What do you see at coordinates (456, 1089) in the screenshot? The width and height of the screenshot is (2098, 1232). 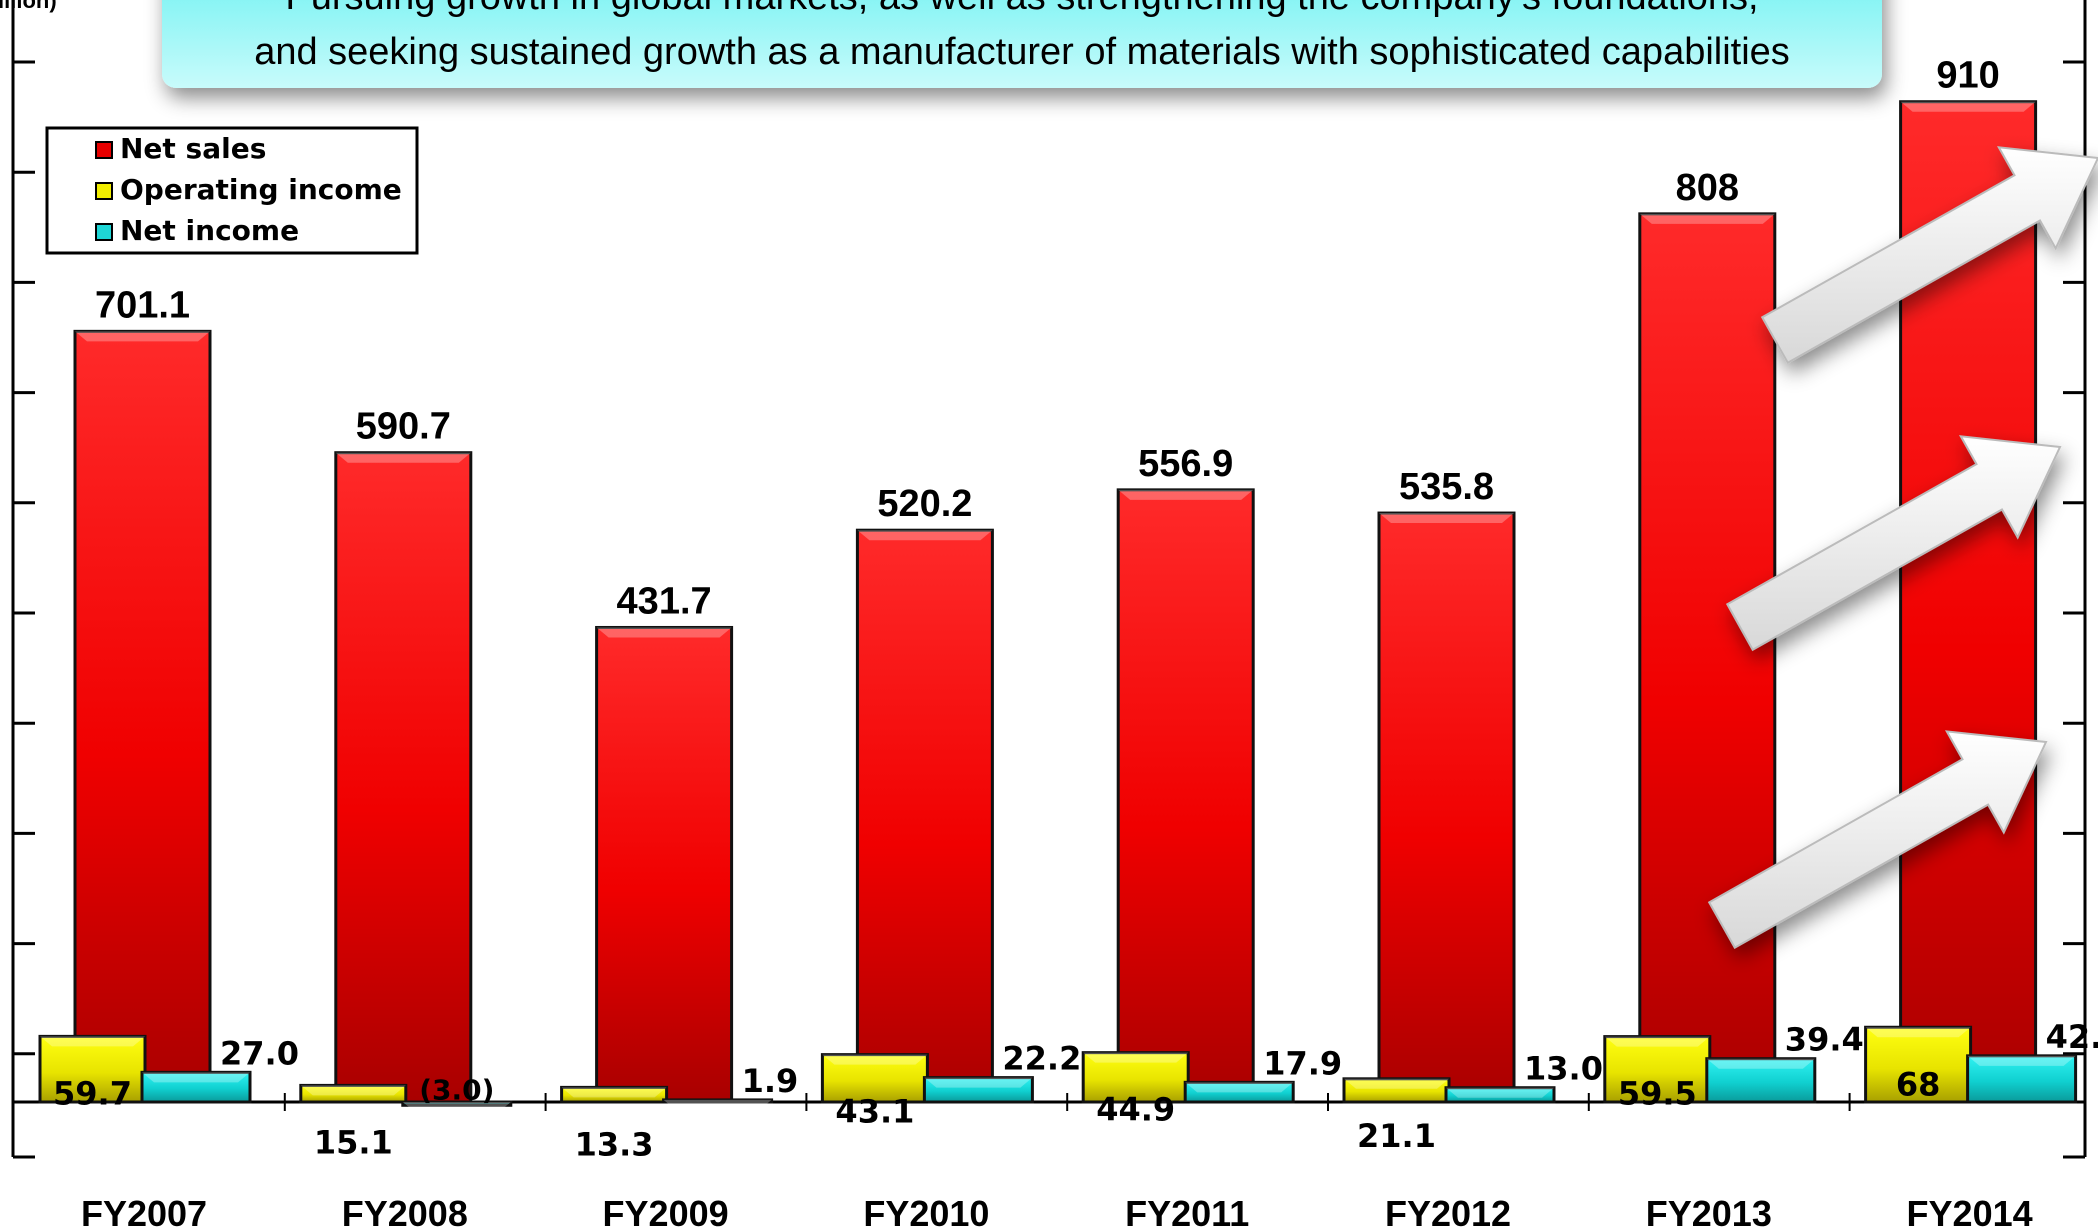 I see `label-net-income: (3.0)` at bounding box center [456, 1089].